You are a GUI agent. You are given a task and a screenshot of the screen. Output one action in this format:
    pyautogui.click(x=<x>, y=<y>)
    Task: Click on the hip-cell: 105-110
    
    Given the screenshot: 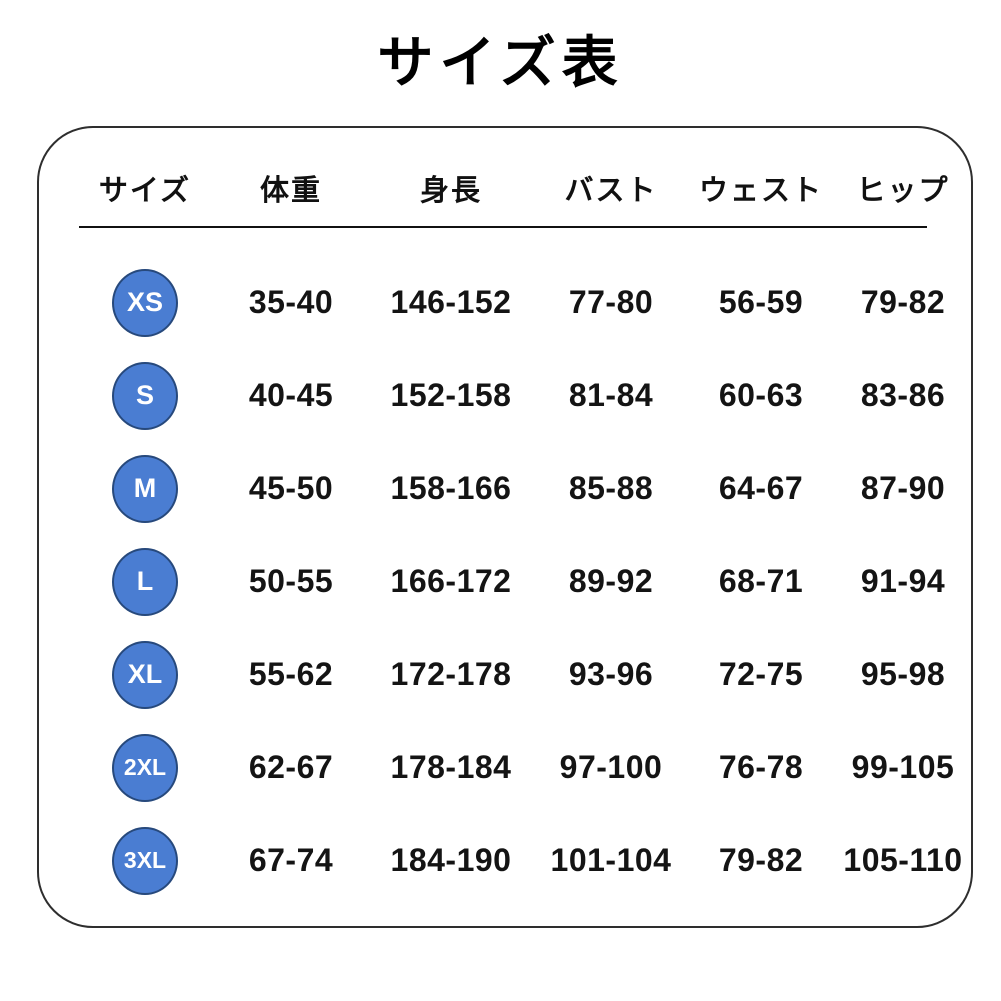 What is the action you would take?
    pyautogui.click(x=903, y=860)
    